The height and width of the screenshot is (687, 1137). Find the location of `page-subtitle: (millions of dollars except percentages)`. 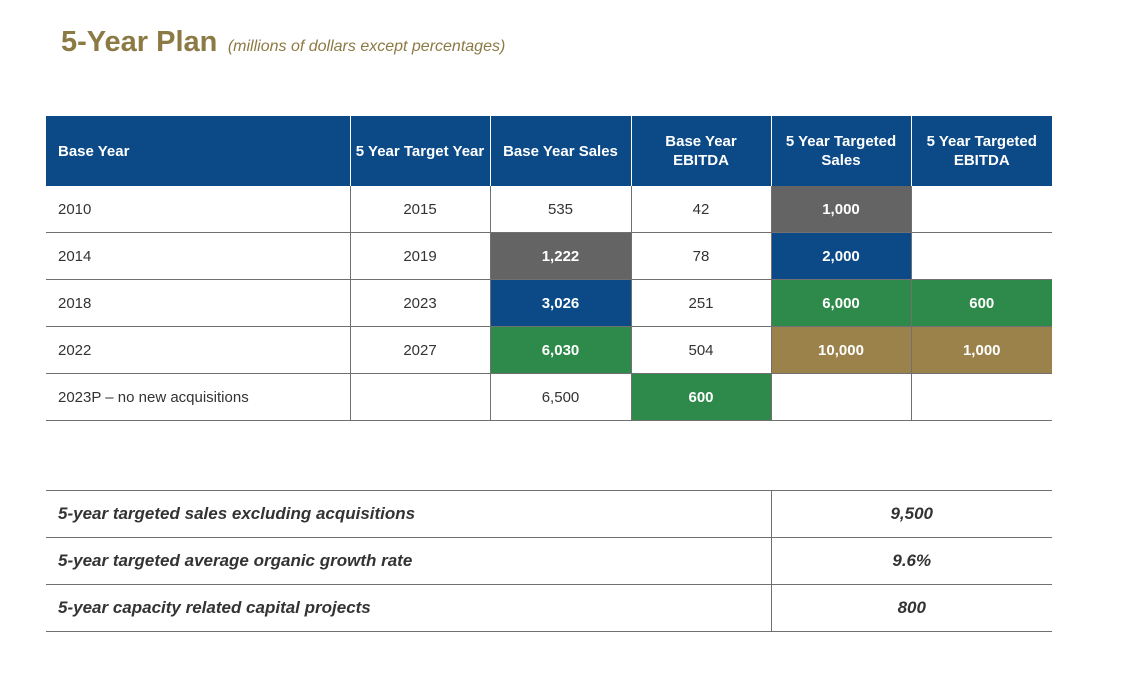

page-subtitle: (millions of dollars except percentages) is located at coordinates (366, 46).